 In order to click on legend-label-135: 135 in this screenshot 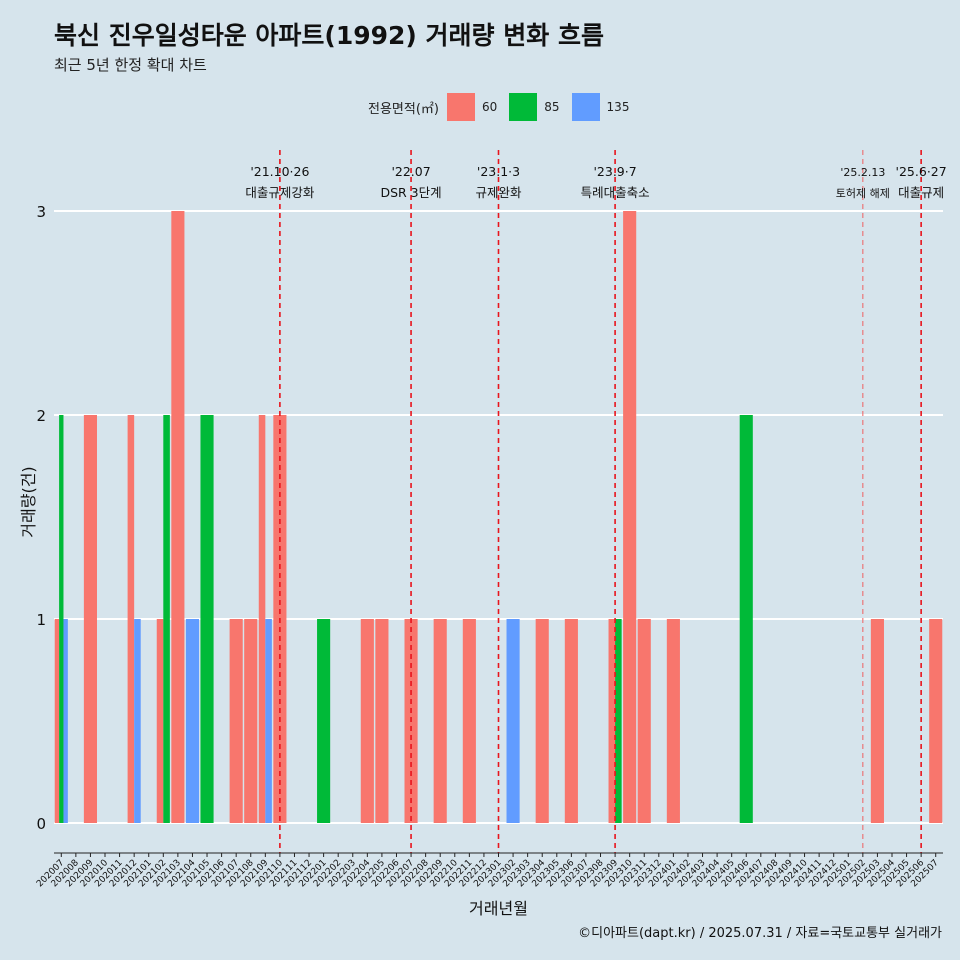, I will do `click(618, 107)`.